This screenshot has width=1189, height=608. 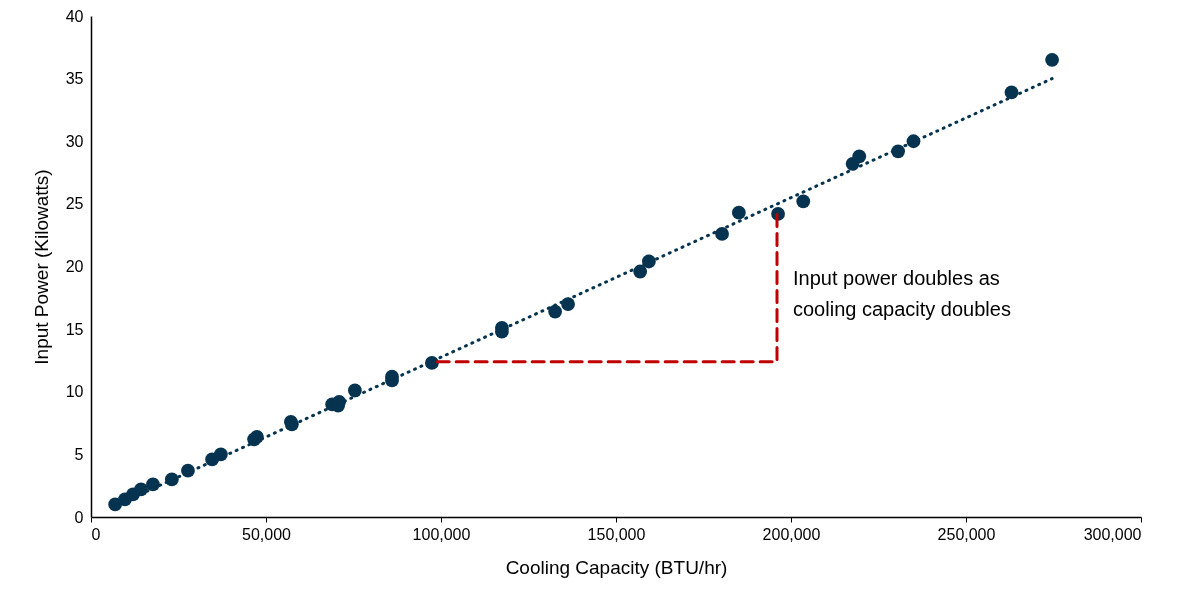 I want to click on x-tick-label: 0, so click(x=96, y=534).